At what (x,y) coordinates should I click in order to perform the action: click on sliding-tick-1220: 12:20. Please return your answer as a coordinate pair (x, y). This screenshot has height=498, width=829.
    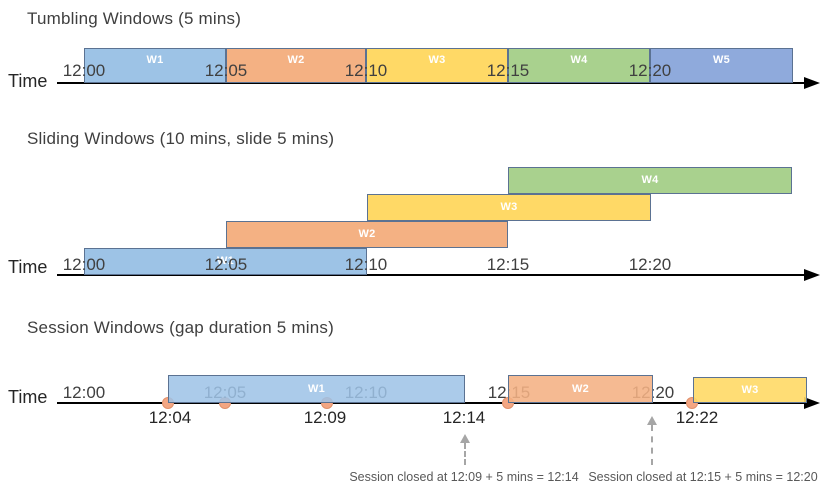
    Looking at the image, I should click on (650, 264).